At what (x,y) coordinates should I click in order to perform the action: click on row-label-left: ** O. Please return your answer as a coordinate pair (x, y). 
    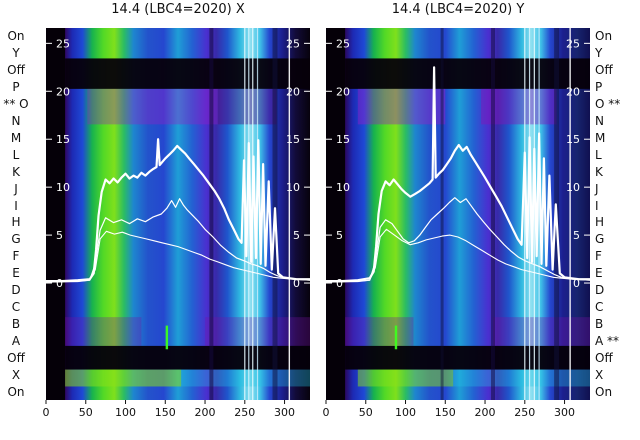
    Looking at the image, I should click on (16, 104).